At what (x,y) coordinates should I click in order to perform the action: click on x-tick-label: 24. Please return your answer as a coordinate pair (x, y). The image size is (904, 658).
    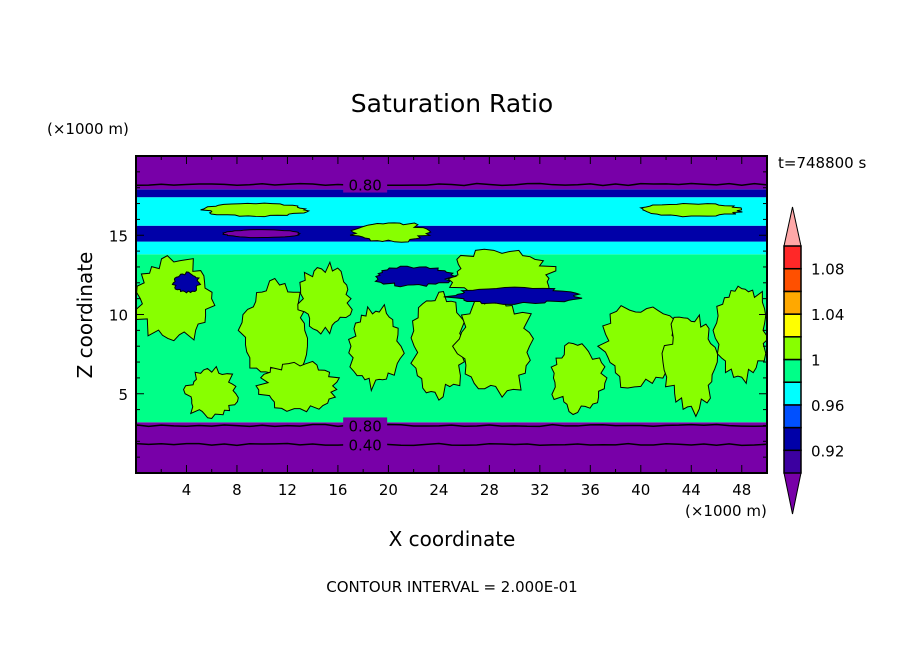
    Looking at the image, I should click on (438, 490).